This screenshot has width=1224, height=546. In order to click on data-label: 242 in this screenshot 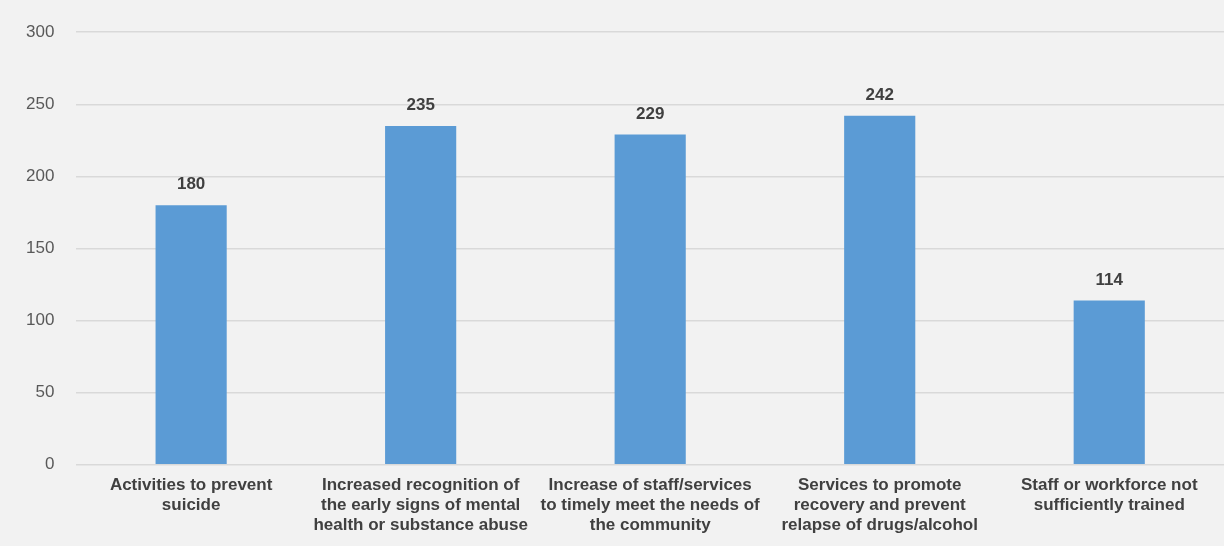, I will do `click(879, 95)`.